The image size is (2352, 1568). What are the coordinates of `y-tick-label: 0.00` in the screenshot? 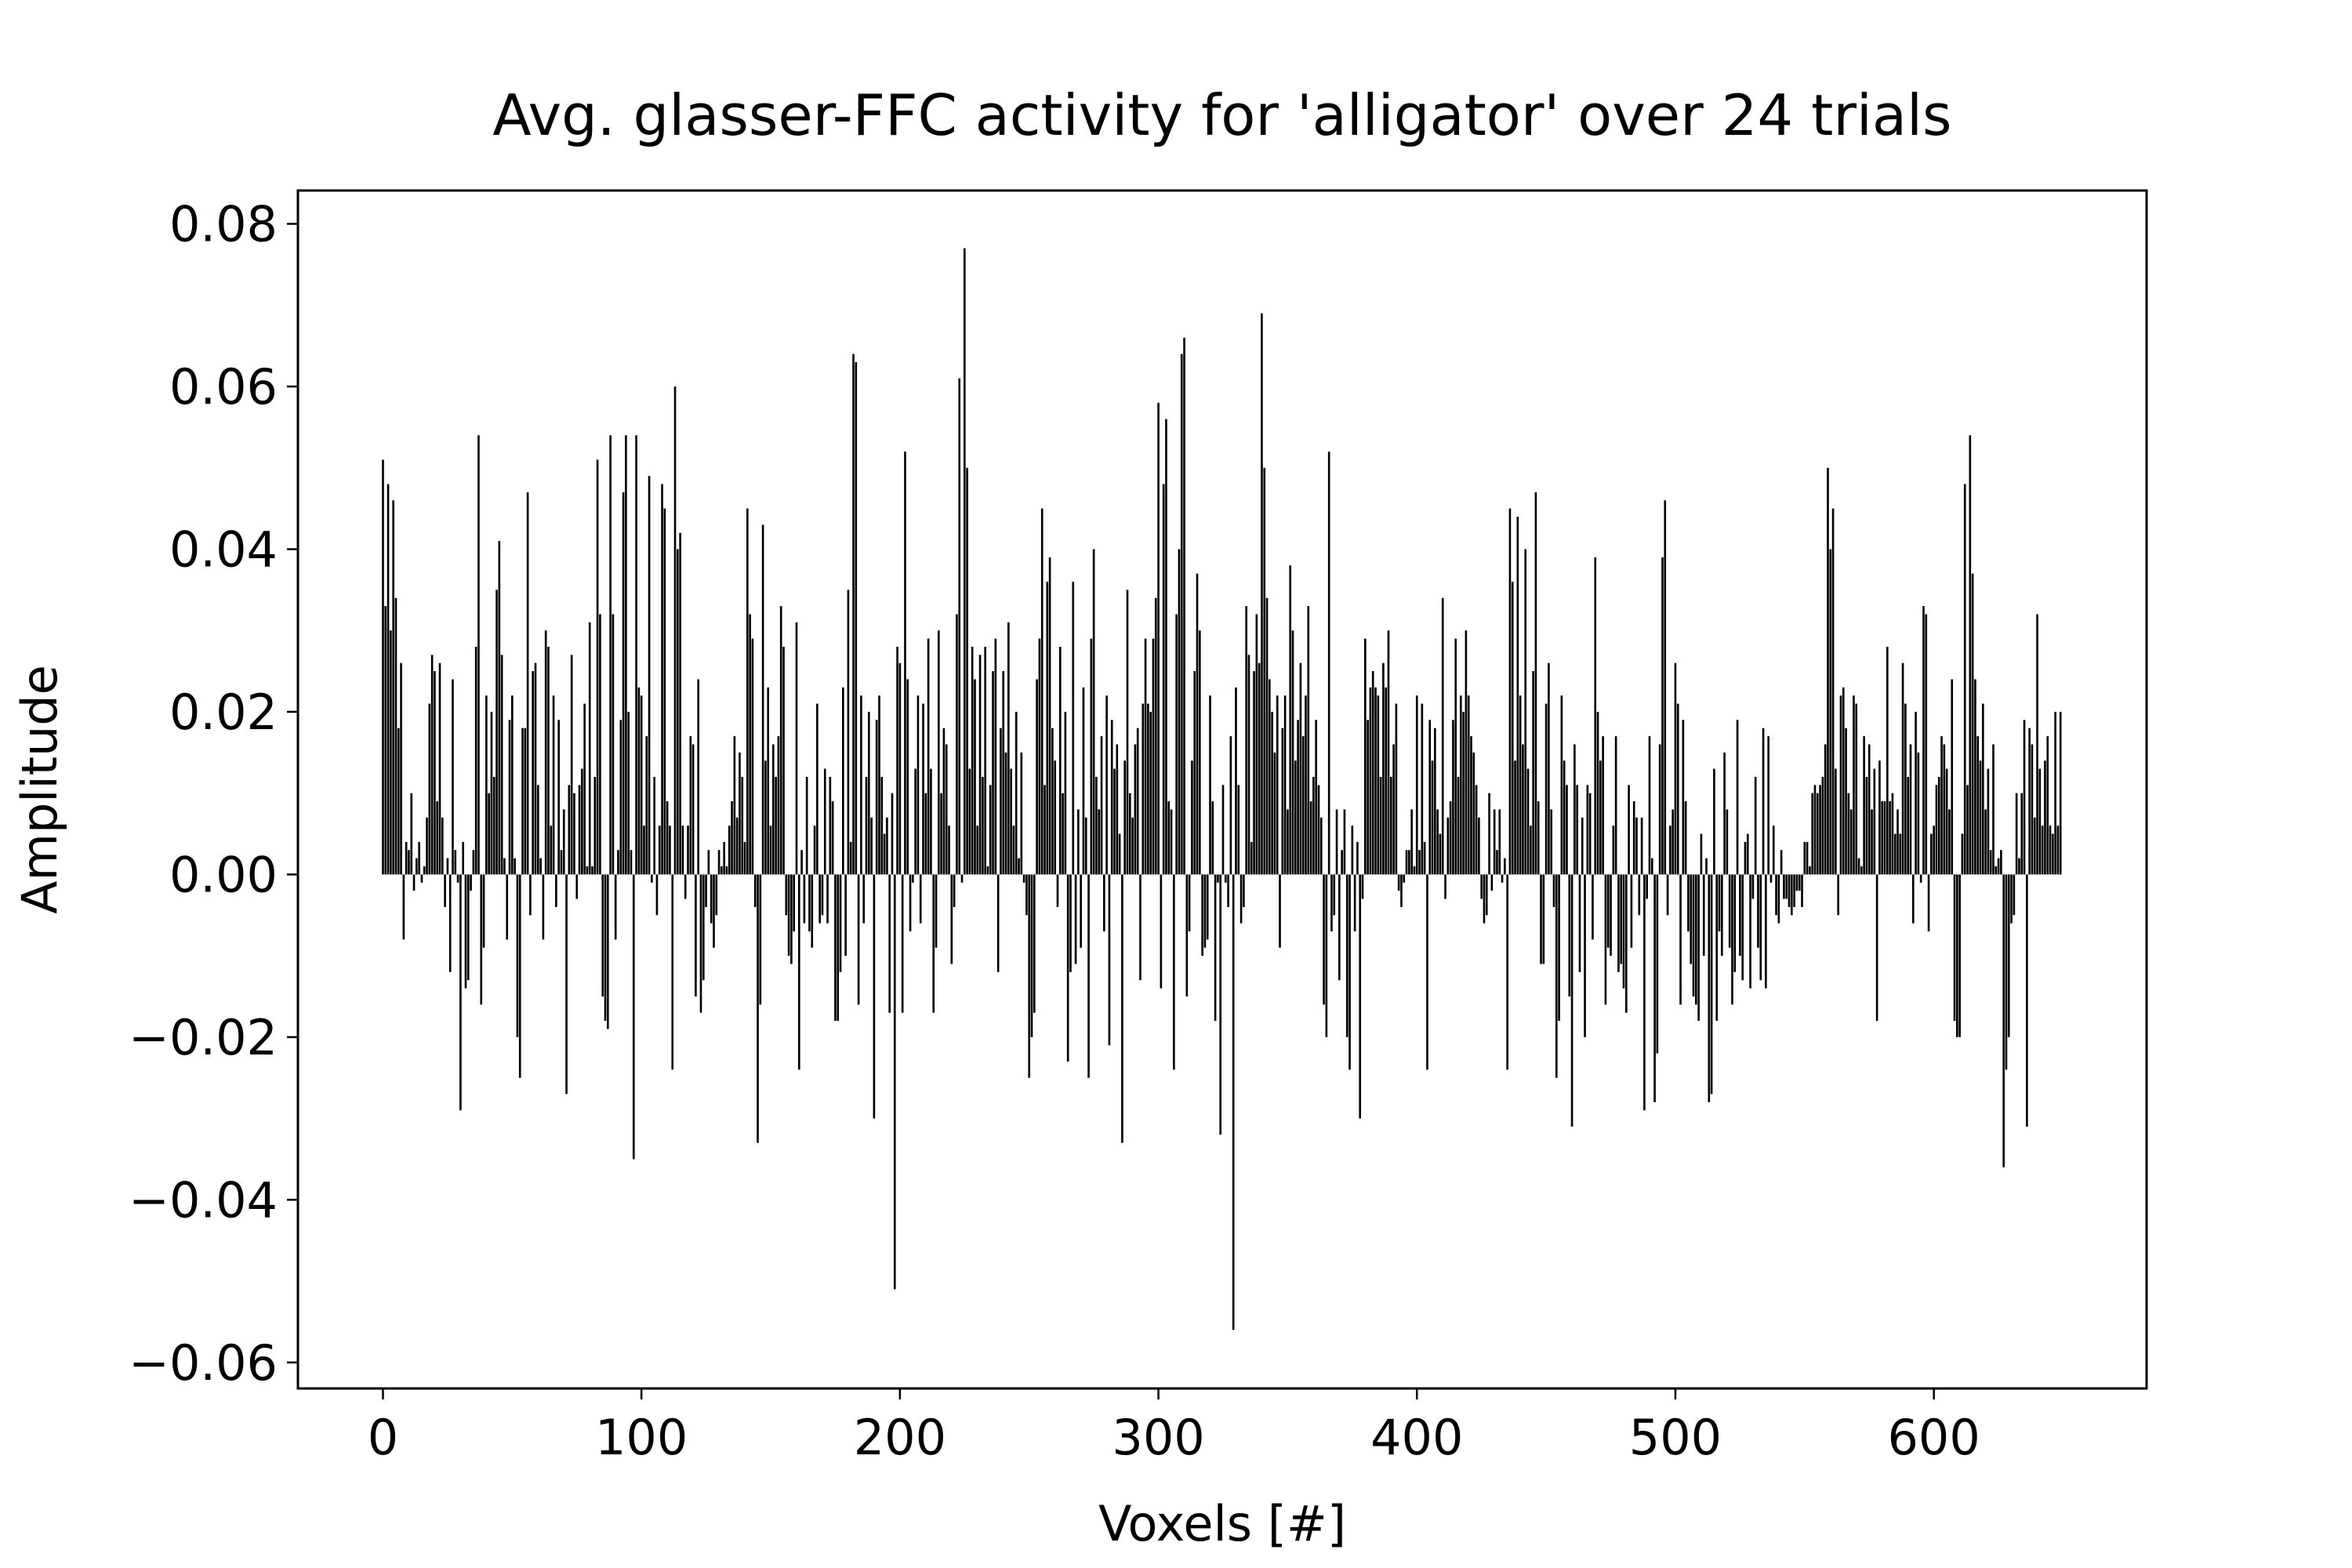 It's located at (223, 874).